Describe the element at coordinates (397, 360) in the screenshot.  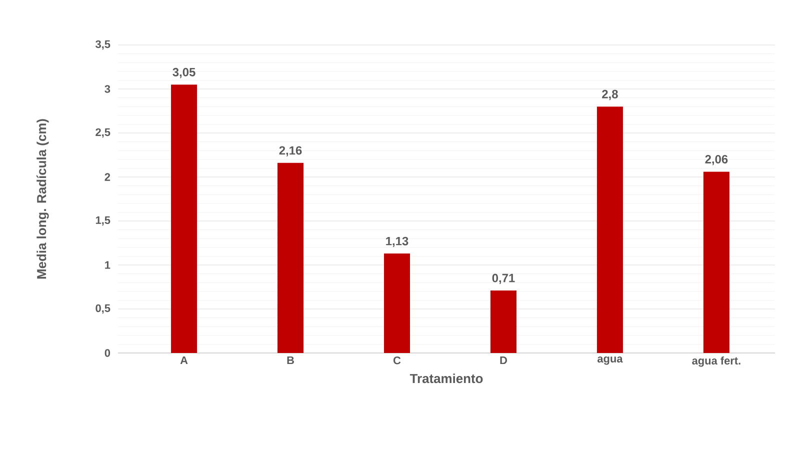
I see `x-tick-label: C` at that location.